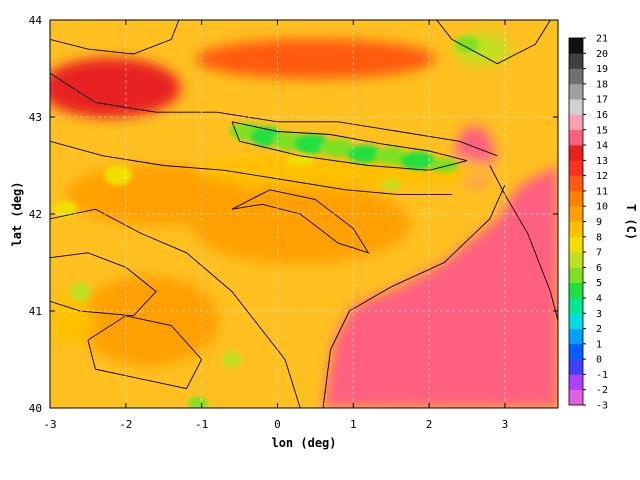 The height and width of the screenshot is (480, 640). What do you see at coordinates (201, 424) in the screenshot?
I see `x-tick-label: -1` at bounding box center [201, 424].